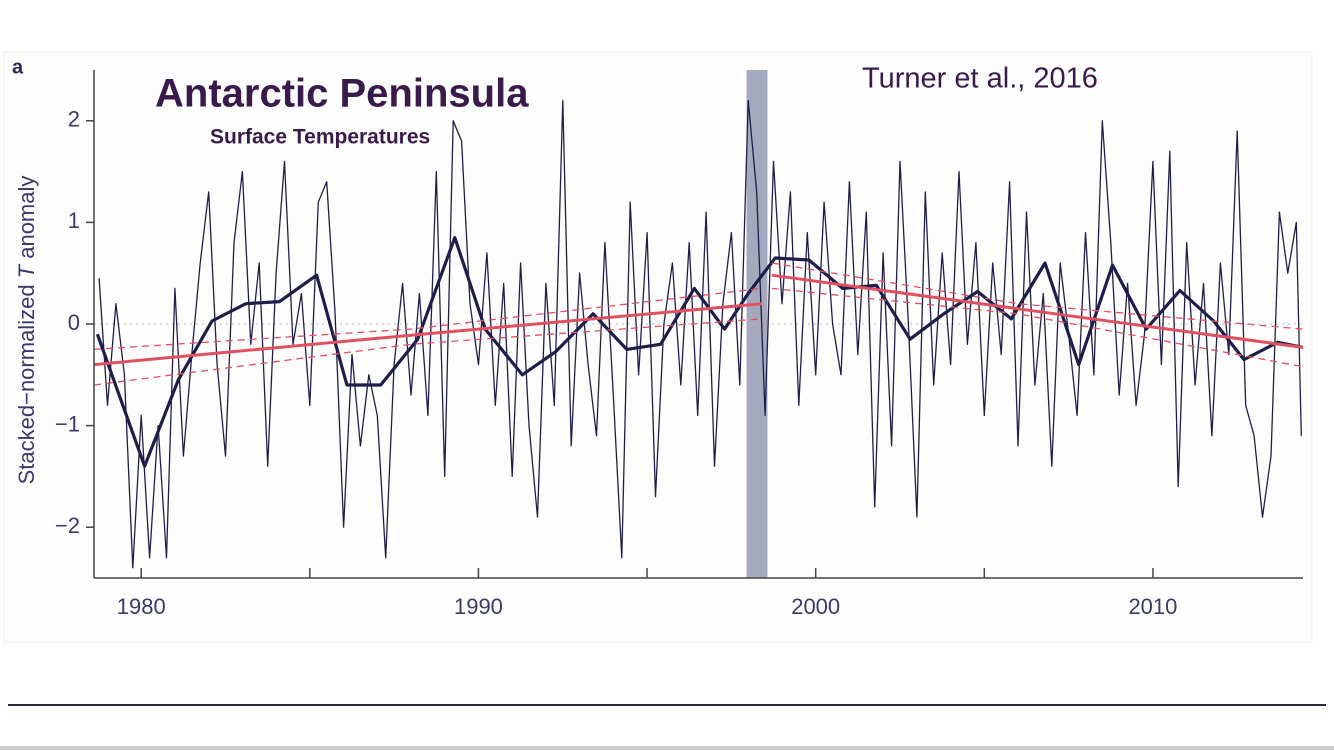 The width and height of the screenshot is (1334, 750). Describe the element at coordinates (67, 525) in the screenshot. I see `y-tick-label: −2` at that location.